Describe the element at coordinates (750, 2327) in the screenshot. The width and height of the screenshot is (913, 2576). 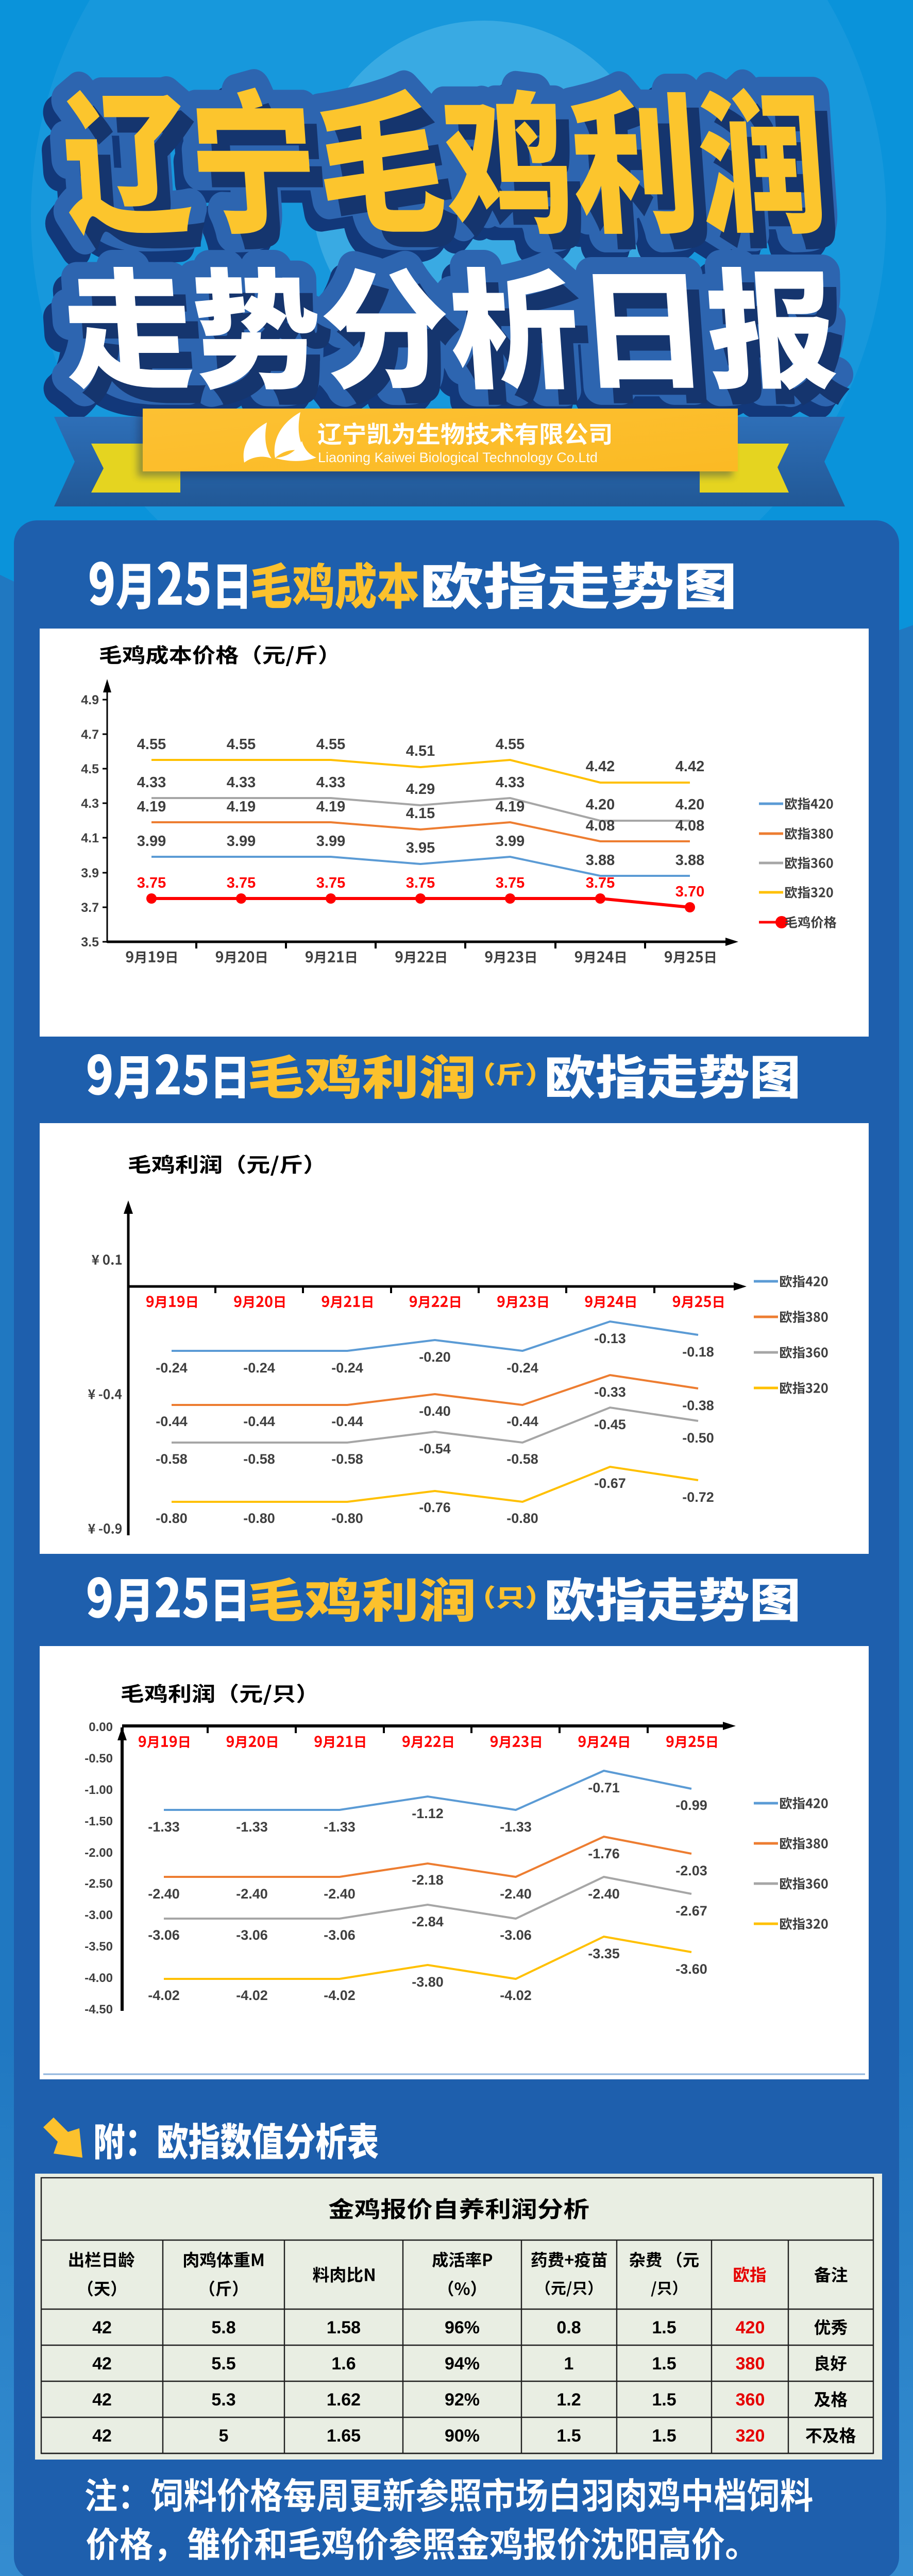
I see `svg-text: 420` at that location.